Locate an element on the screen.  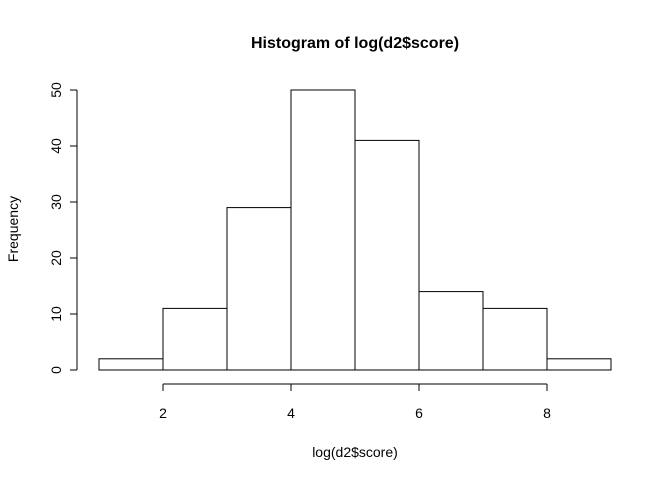
y-tick-label: 0 is located at coordinates (56, 370).